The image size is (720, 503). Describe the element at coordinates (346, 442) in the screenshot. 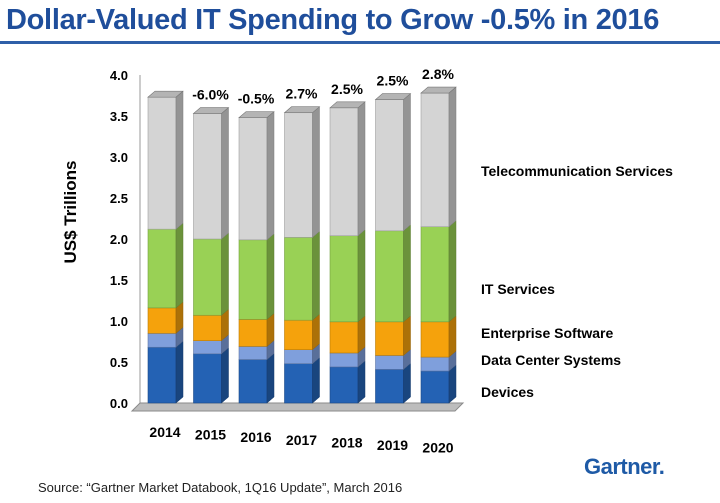

I see `x-tick-label: 2018` at that location.